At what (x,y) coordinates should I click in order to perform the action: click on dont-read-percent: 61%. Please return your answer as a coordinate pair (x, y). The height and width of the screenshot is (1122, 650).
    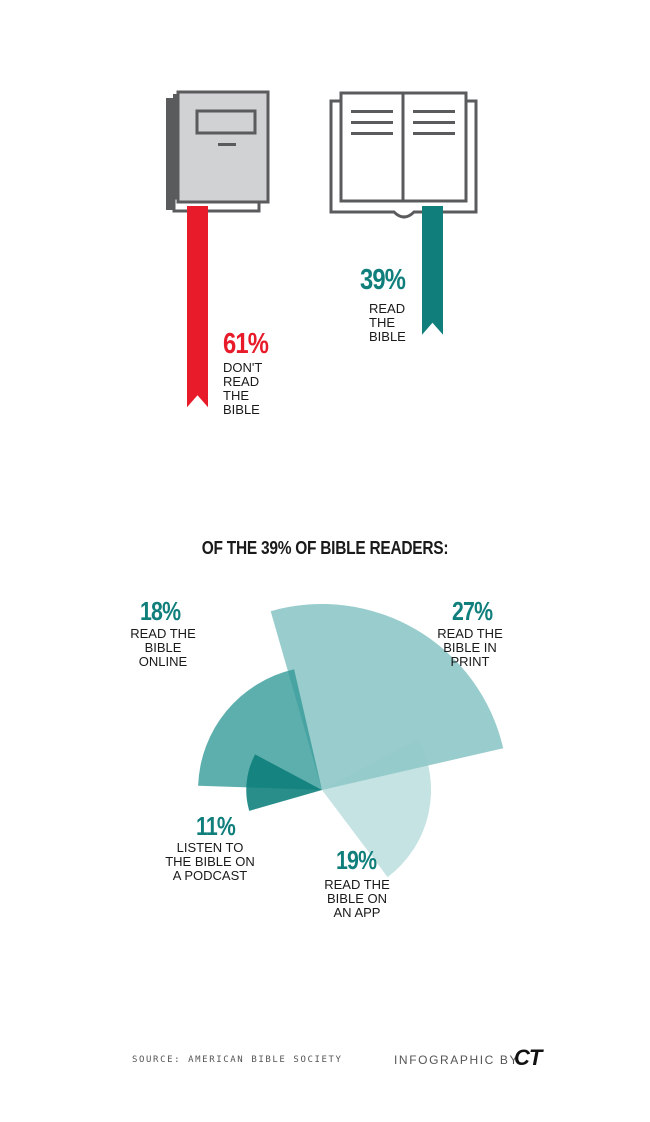
    Looking at the image, I should click on (246, 344).